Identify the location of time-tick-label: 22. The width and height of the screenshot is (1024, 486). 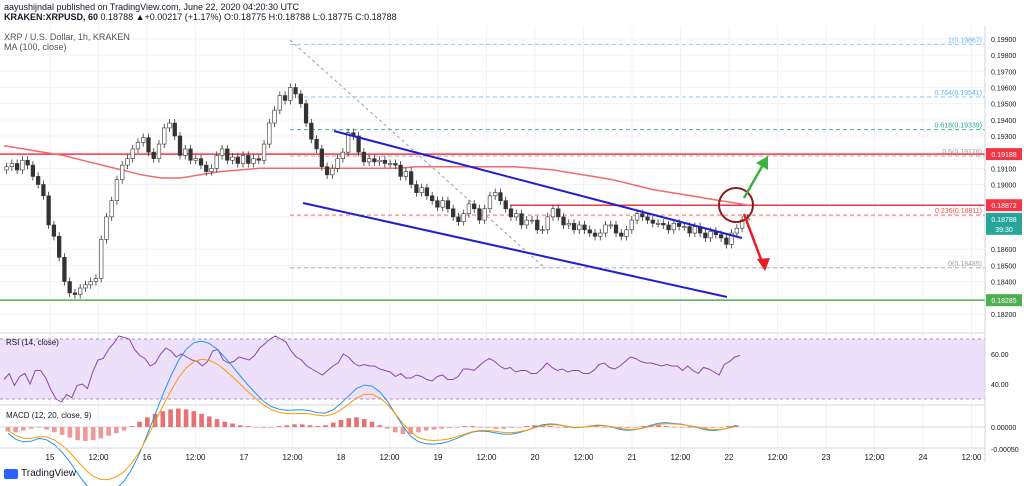
(729, 457).